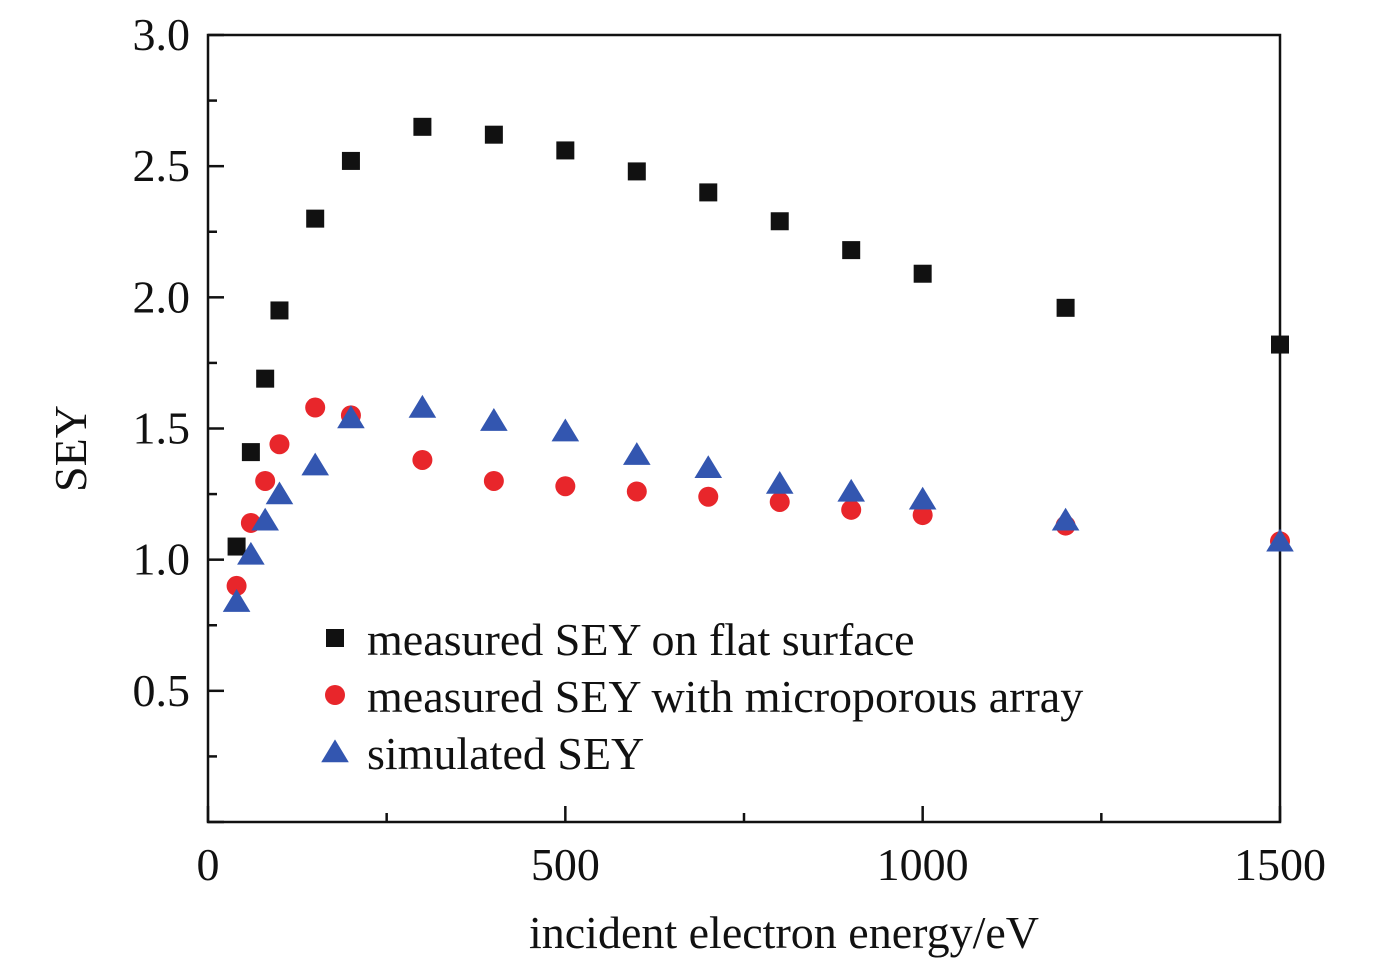  Describe the element at coordinates (335, 751) in the screenshot. I see `legend-marker-triangle` at that location.